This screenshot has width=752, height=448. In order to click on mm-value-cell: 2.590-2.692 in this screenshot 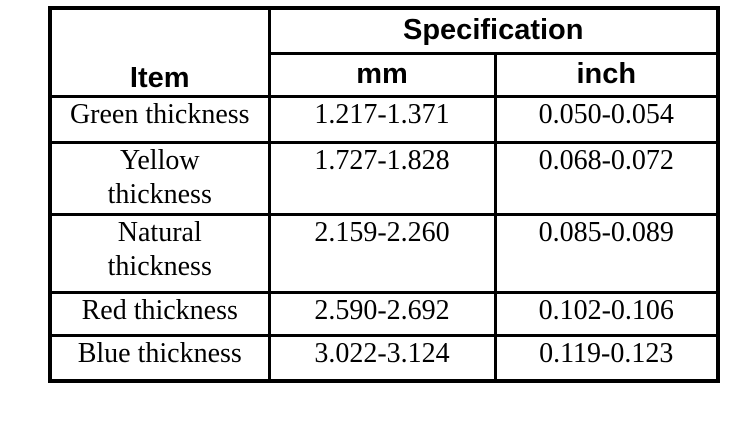, I will do `click(382, 313)`.